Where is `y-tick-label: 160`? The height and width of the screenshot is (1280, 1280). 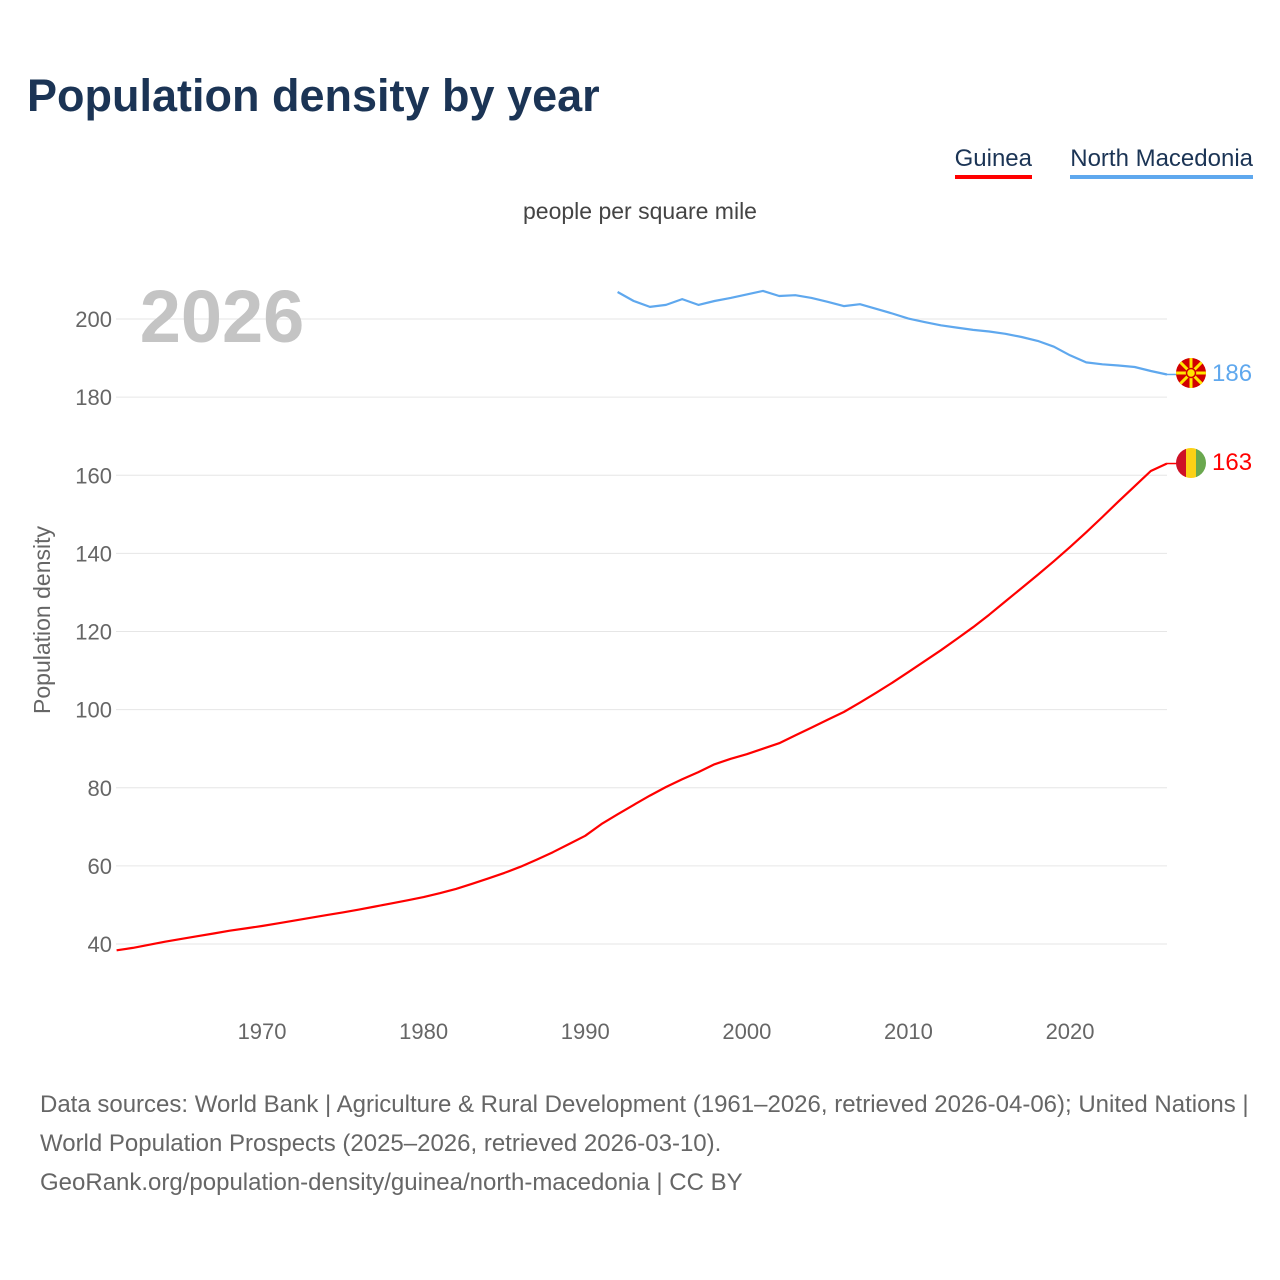
y-tick-label: 160 is located at coordinates (93, 475).